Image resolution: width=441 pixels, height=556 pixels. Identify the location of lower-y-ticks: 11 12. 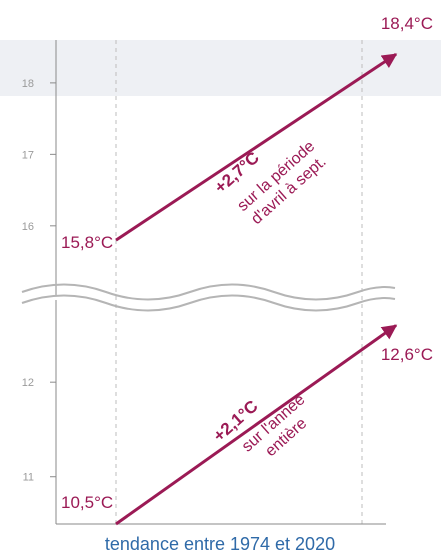
(39, 430).